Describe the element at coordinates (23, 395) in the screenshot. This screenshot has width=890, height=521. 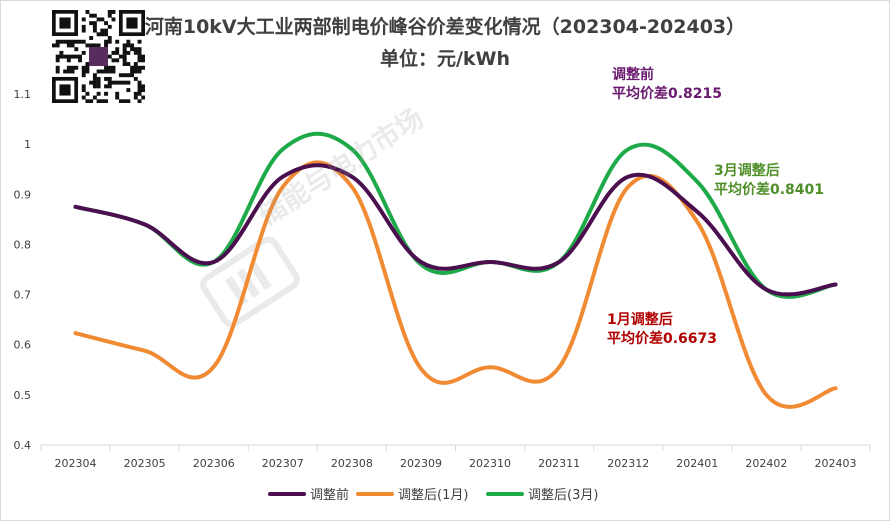
I see `y-tick-label: 0.5` at that location.